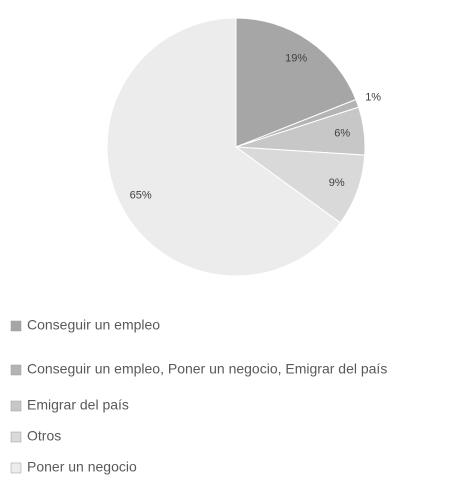  Describe the element at coordinates (44, 436) in the screenshot. I see `legend-label: Otros` at that location.